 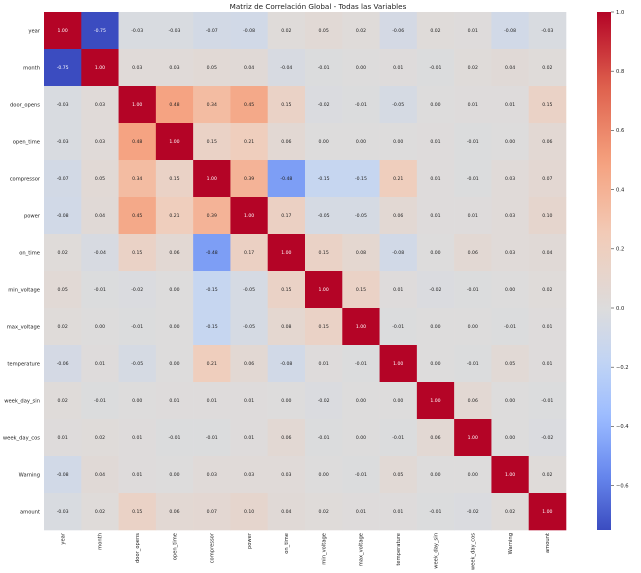 I want to click on cell-min_voltage-amount, so click(x=547, y=290).